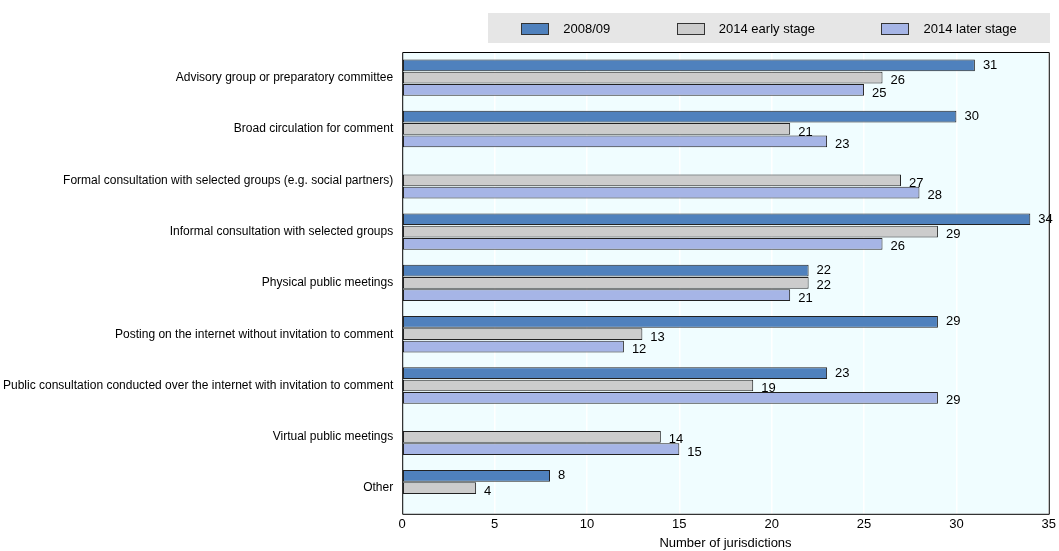 The width and height of the screenshot is (1059, 551). What do you see at coordinates (657, 336) in the screenshot?
I see `data-label: 13` at bounding box center [657, 336].